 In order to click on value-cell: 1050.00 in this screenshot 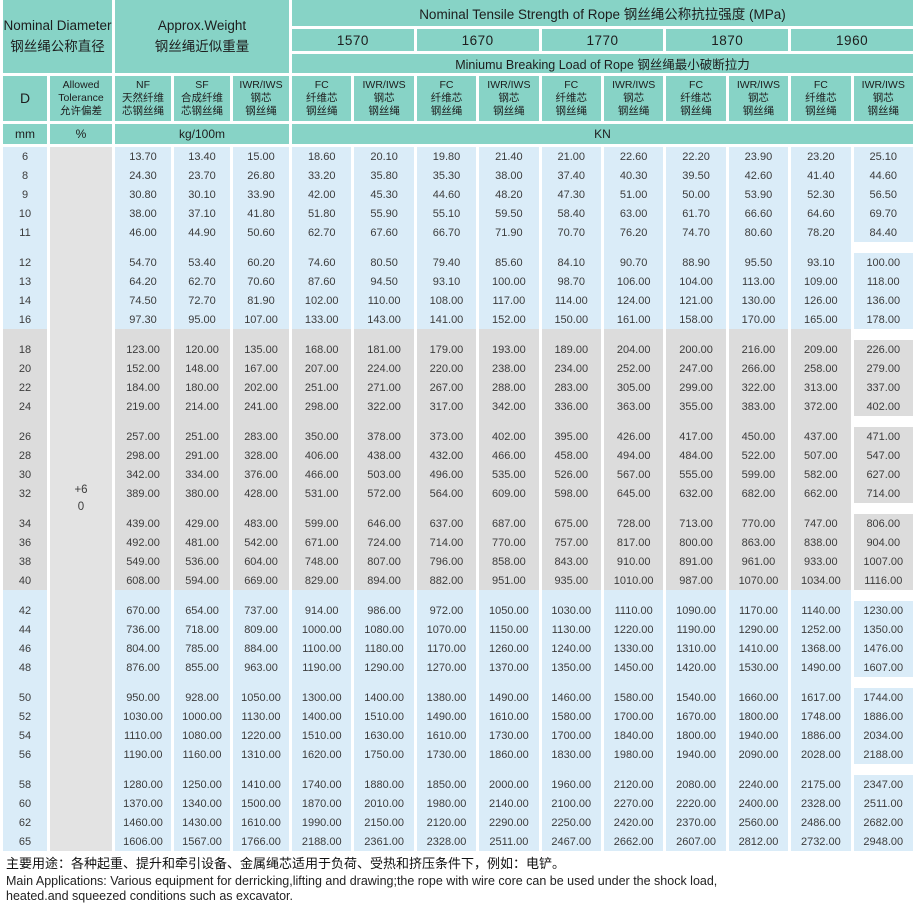, I will do `click(261, 697)`.